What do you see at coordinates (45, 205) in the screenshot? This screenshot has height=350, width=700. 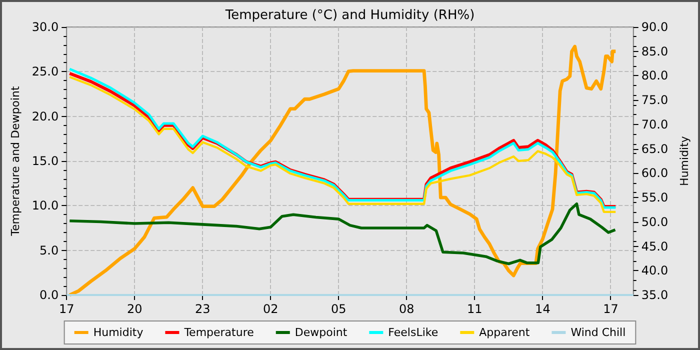 I see `y-tick-label: 10.0` at bounding box center [45, 205].